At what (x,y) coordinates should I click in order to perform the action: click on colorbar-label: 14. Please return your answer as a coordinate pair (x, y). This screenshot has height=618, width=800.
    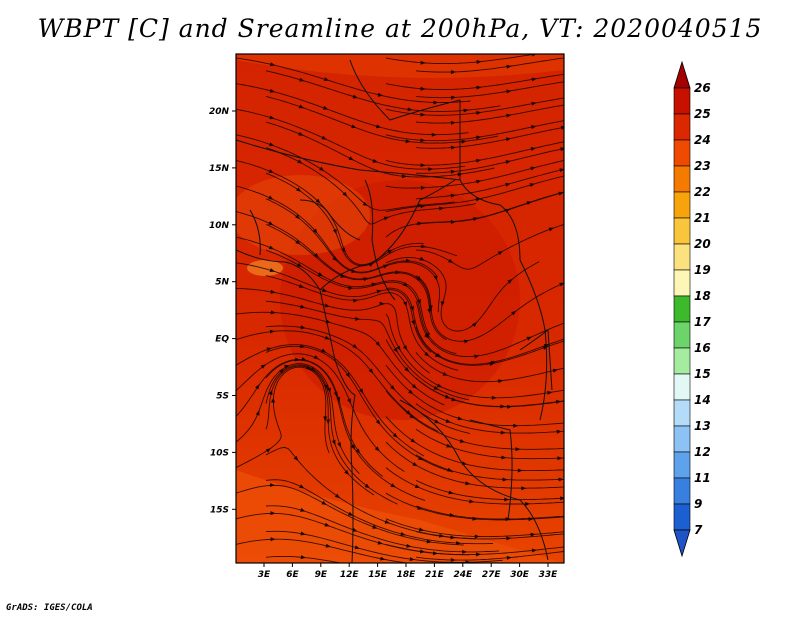
    Looking at the image, I should click on (702, 400).